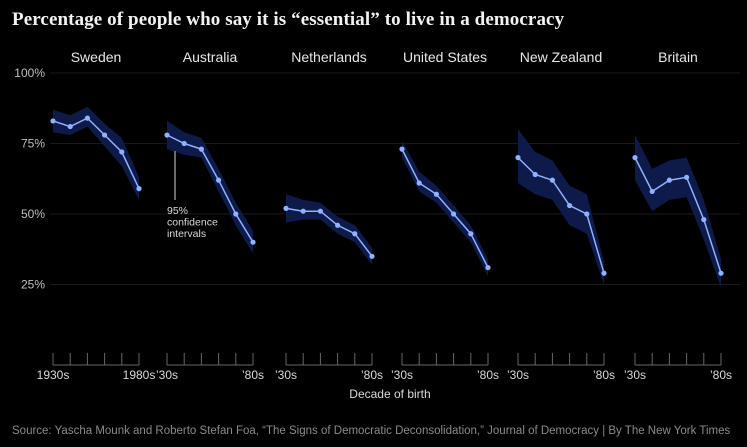 The height and width of the screenshot is (447, 747). I want to click on y-tick-label: 50%, so click(33, 214).